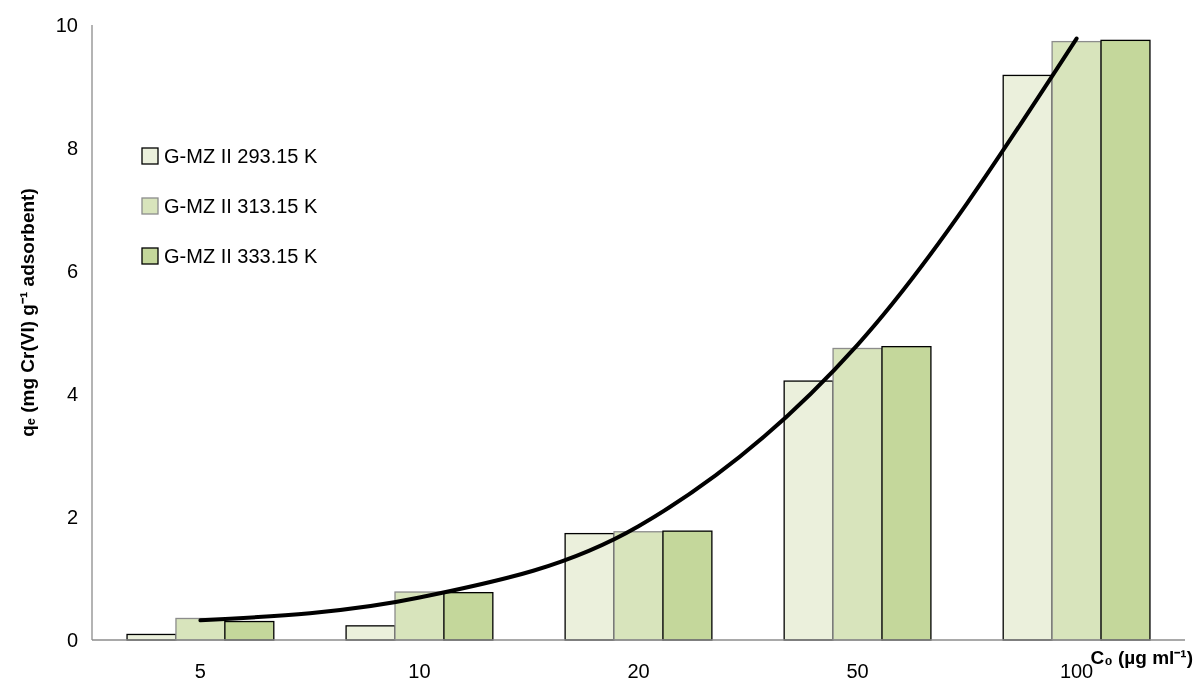 This screenshot has width=1203, height=696. I want to click on legend-label: G-MZ II 333.15 K, so click(241, 256).